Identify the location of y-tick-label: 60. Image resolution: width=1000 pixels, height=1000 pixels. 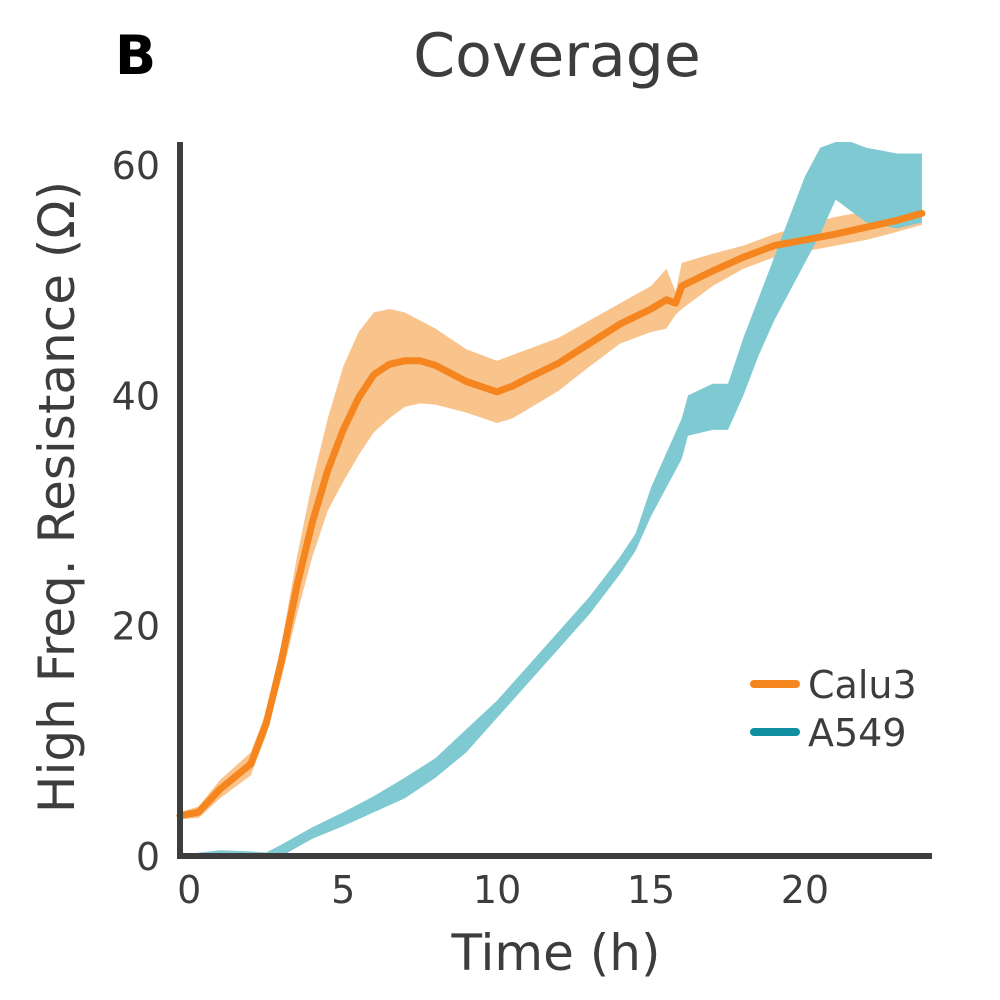
(136, 166).